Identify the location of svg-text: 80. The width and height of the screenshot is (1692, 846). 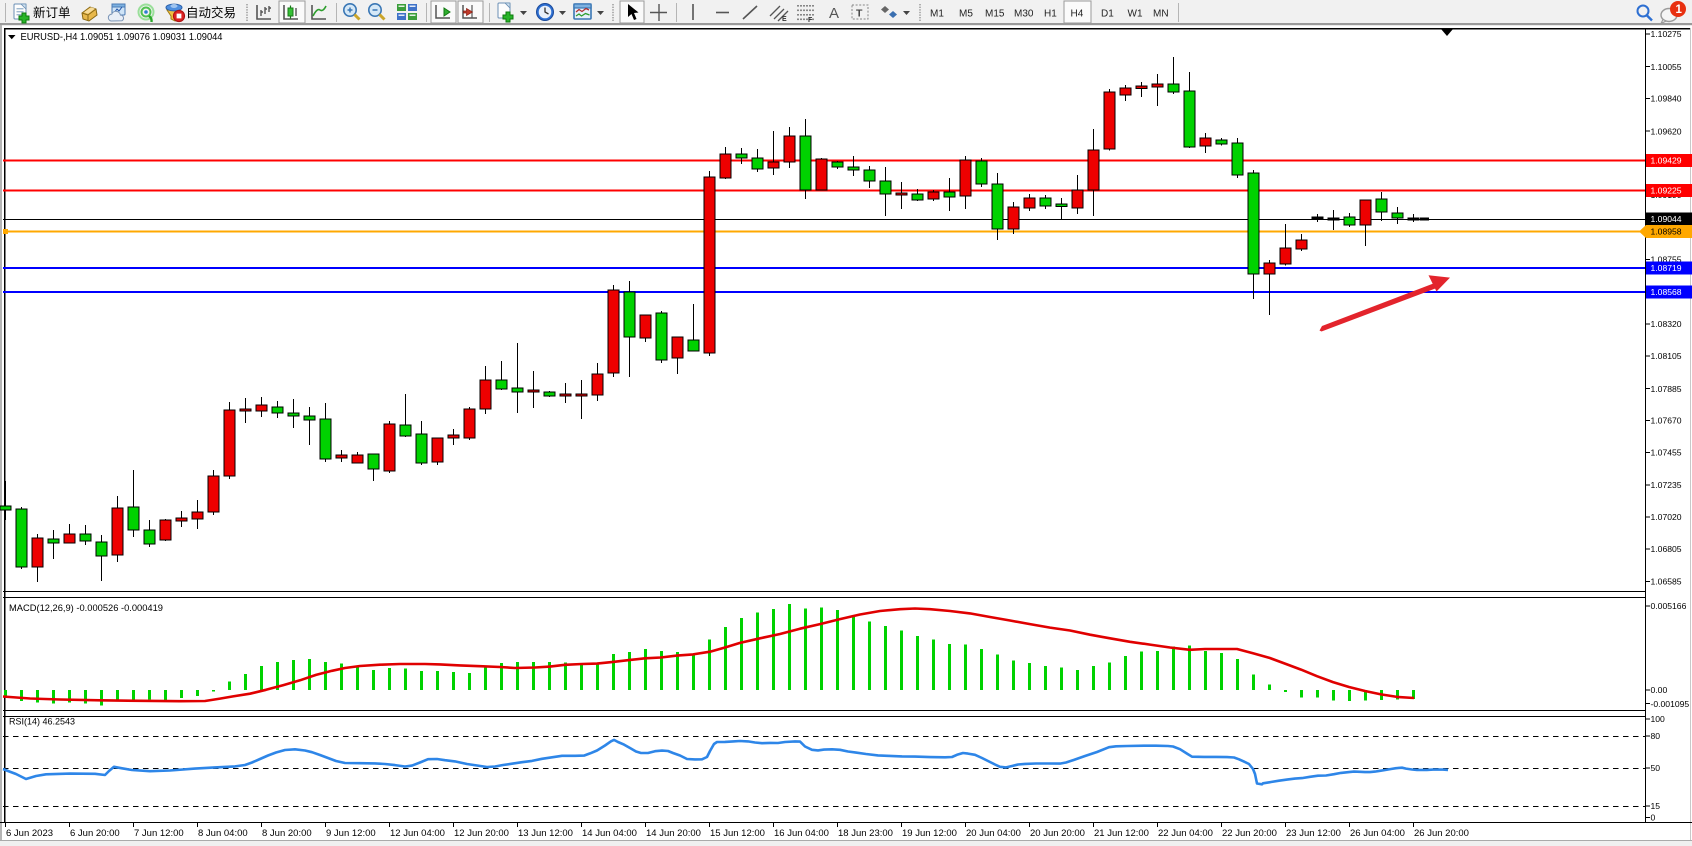
(1656, 736).